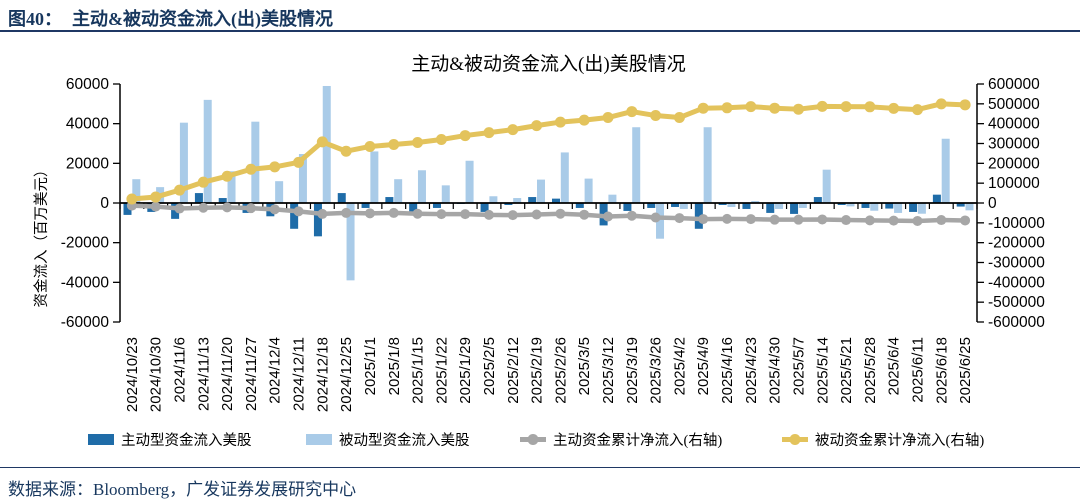 This screenshot has height=502, width=1080. I want to click on left-axis-tick-label: 60000, so click(87, 84).